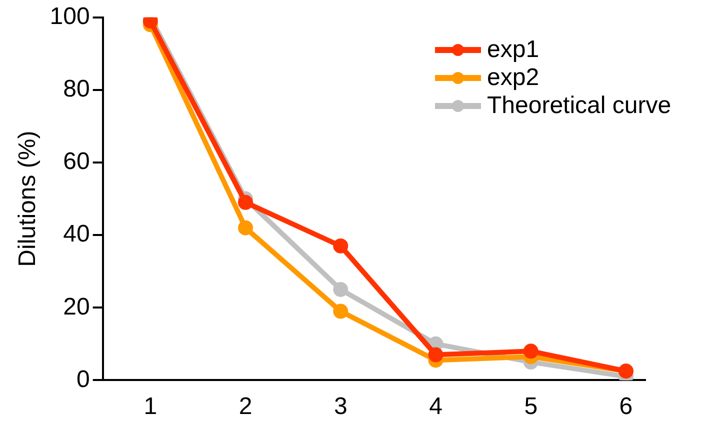 The width and height of the screenshot is (725, 425). Describe the element at coordinates (341, 406) in the screenshot. I see `x-tick-label: 3` at that location.